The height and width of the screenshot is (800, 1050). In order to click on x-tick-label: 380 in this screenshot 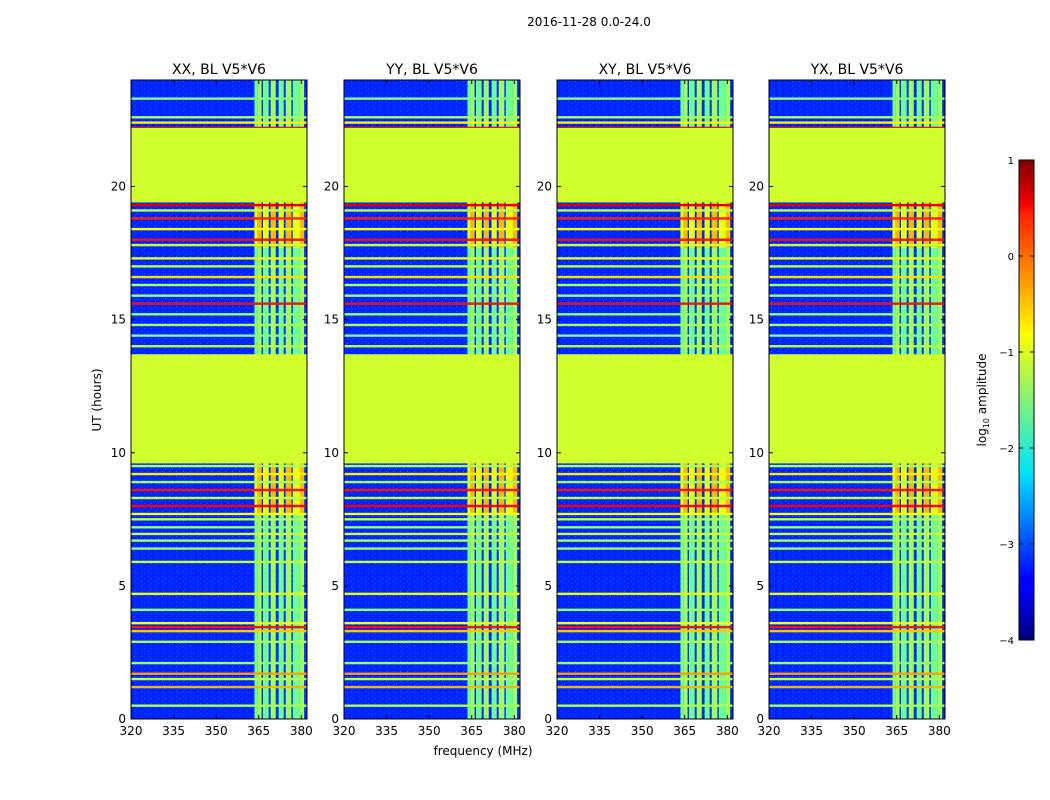, I will do `click(514, 731)`.